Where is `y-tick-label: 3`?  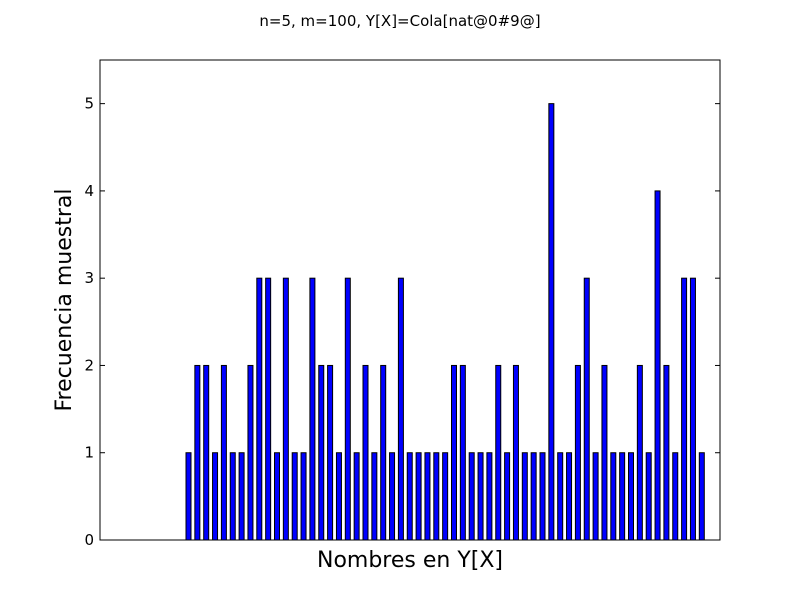 y-tick-label: 3 is located at coordinates (89, 278).